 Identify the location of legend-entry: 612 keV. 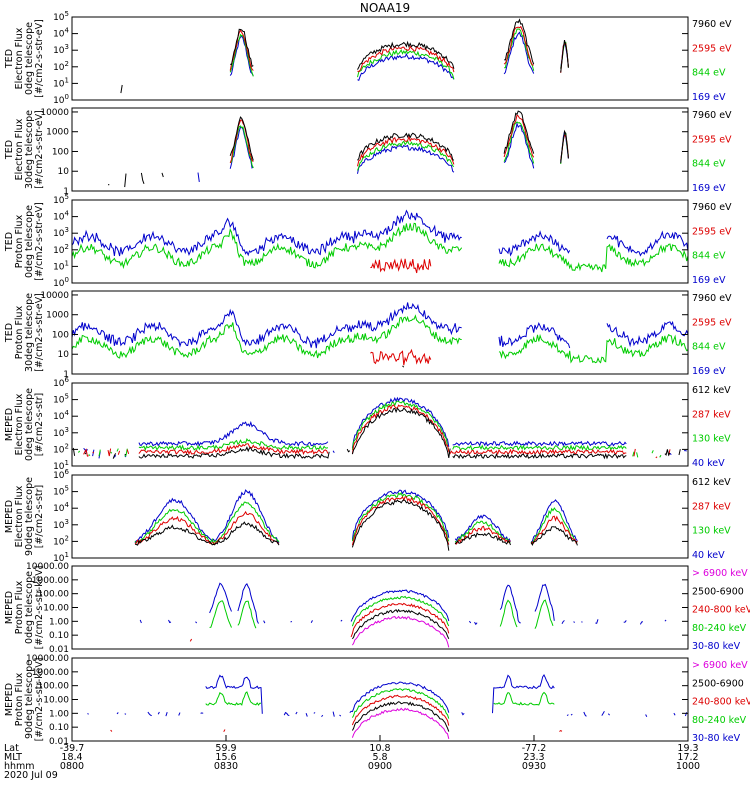
(711, 482).